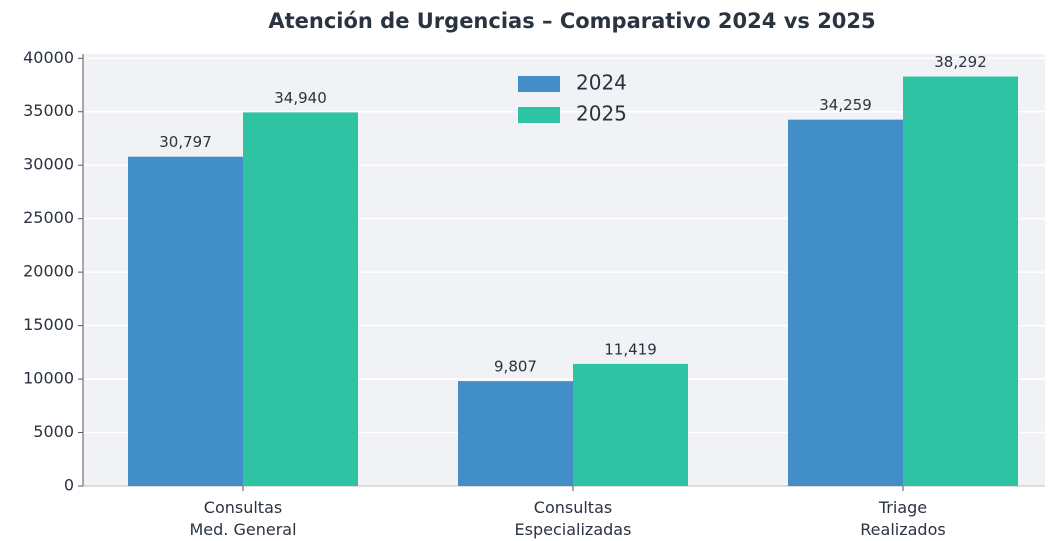 This screenshot has width=1051, height=541. I want to click on value-label: 34,259, so click(845, 105).